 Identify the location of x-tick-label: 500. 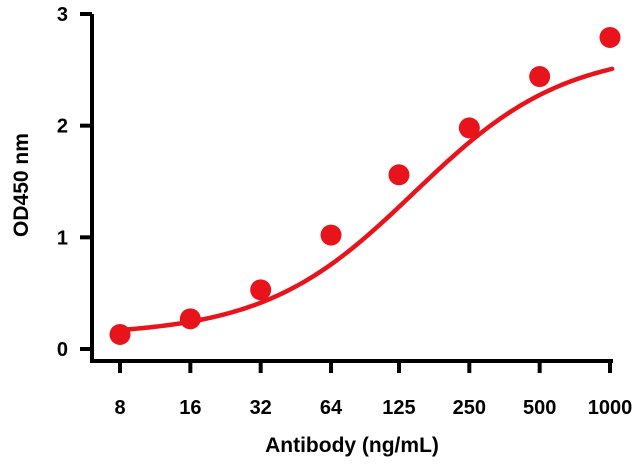
(539, 408).